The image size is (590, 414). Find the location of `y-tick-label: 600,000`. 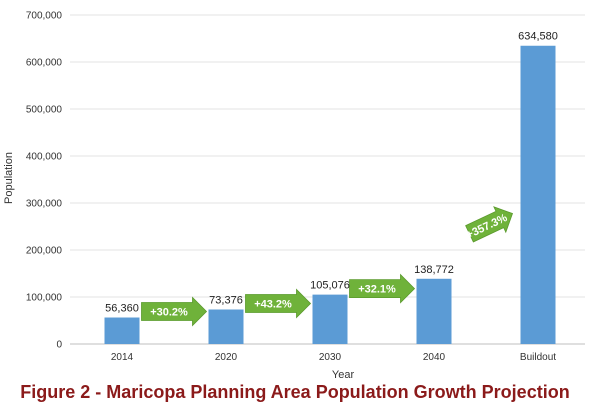

y-tick-label: 600,000 is located at coordinates (44, 63).